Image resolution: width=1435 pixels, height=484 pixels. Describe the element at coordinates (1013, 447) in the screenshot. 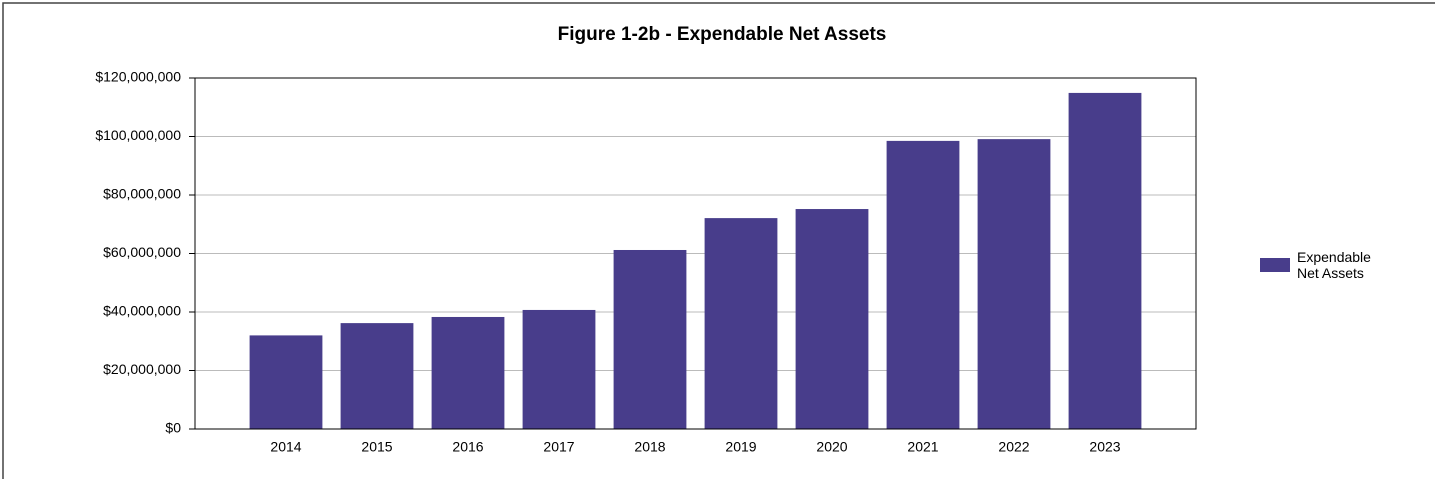

I see `x-tick-label: 2022` at that location.